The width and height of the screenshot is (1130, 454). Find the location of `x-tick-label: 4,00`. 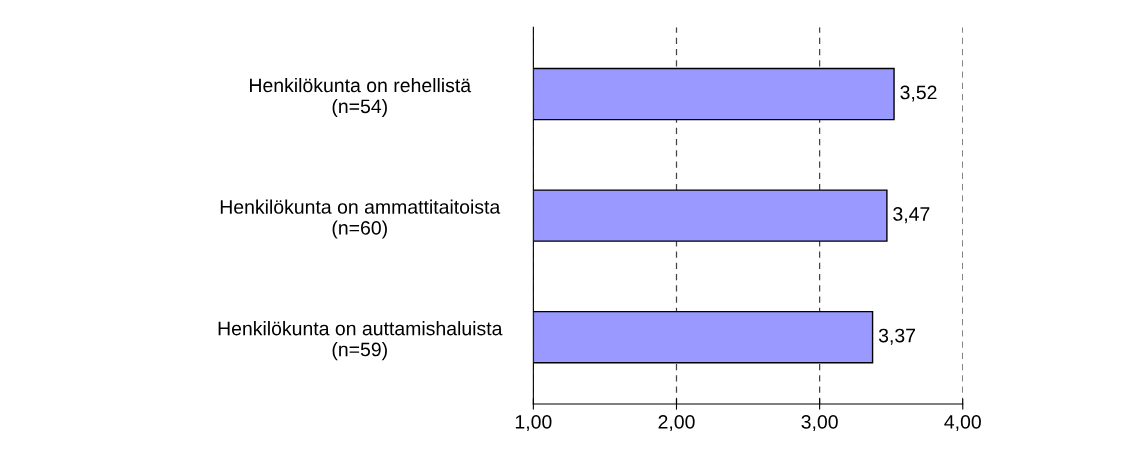

x-tick-label: 4,00 is located at coordinates (962, 423).